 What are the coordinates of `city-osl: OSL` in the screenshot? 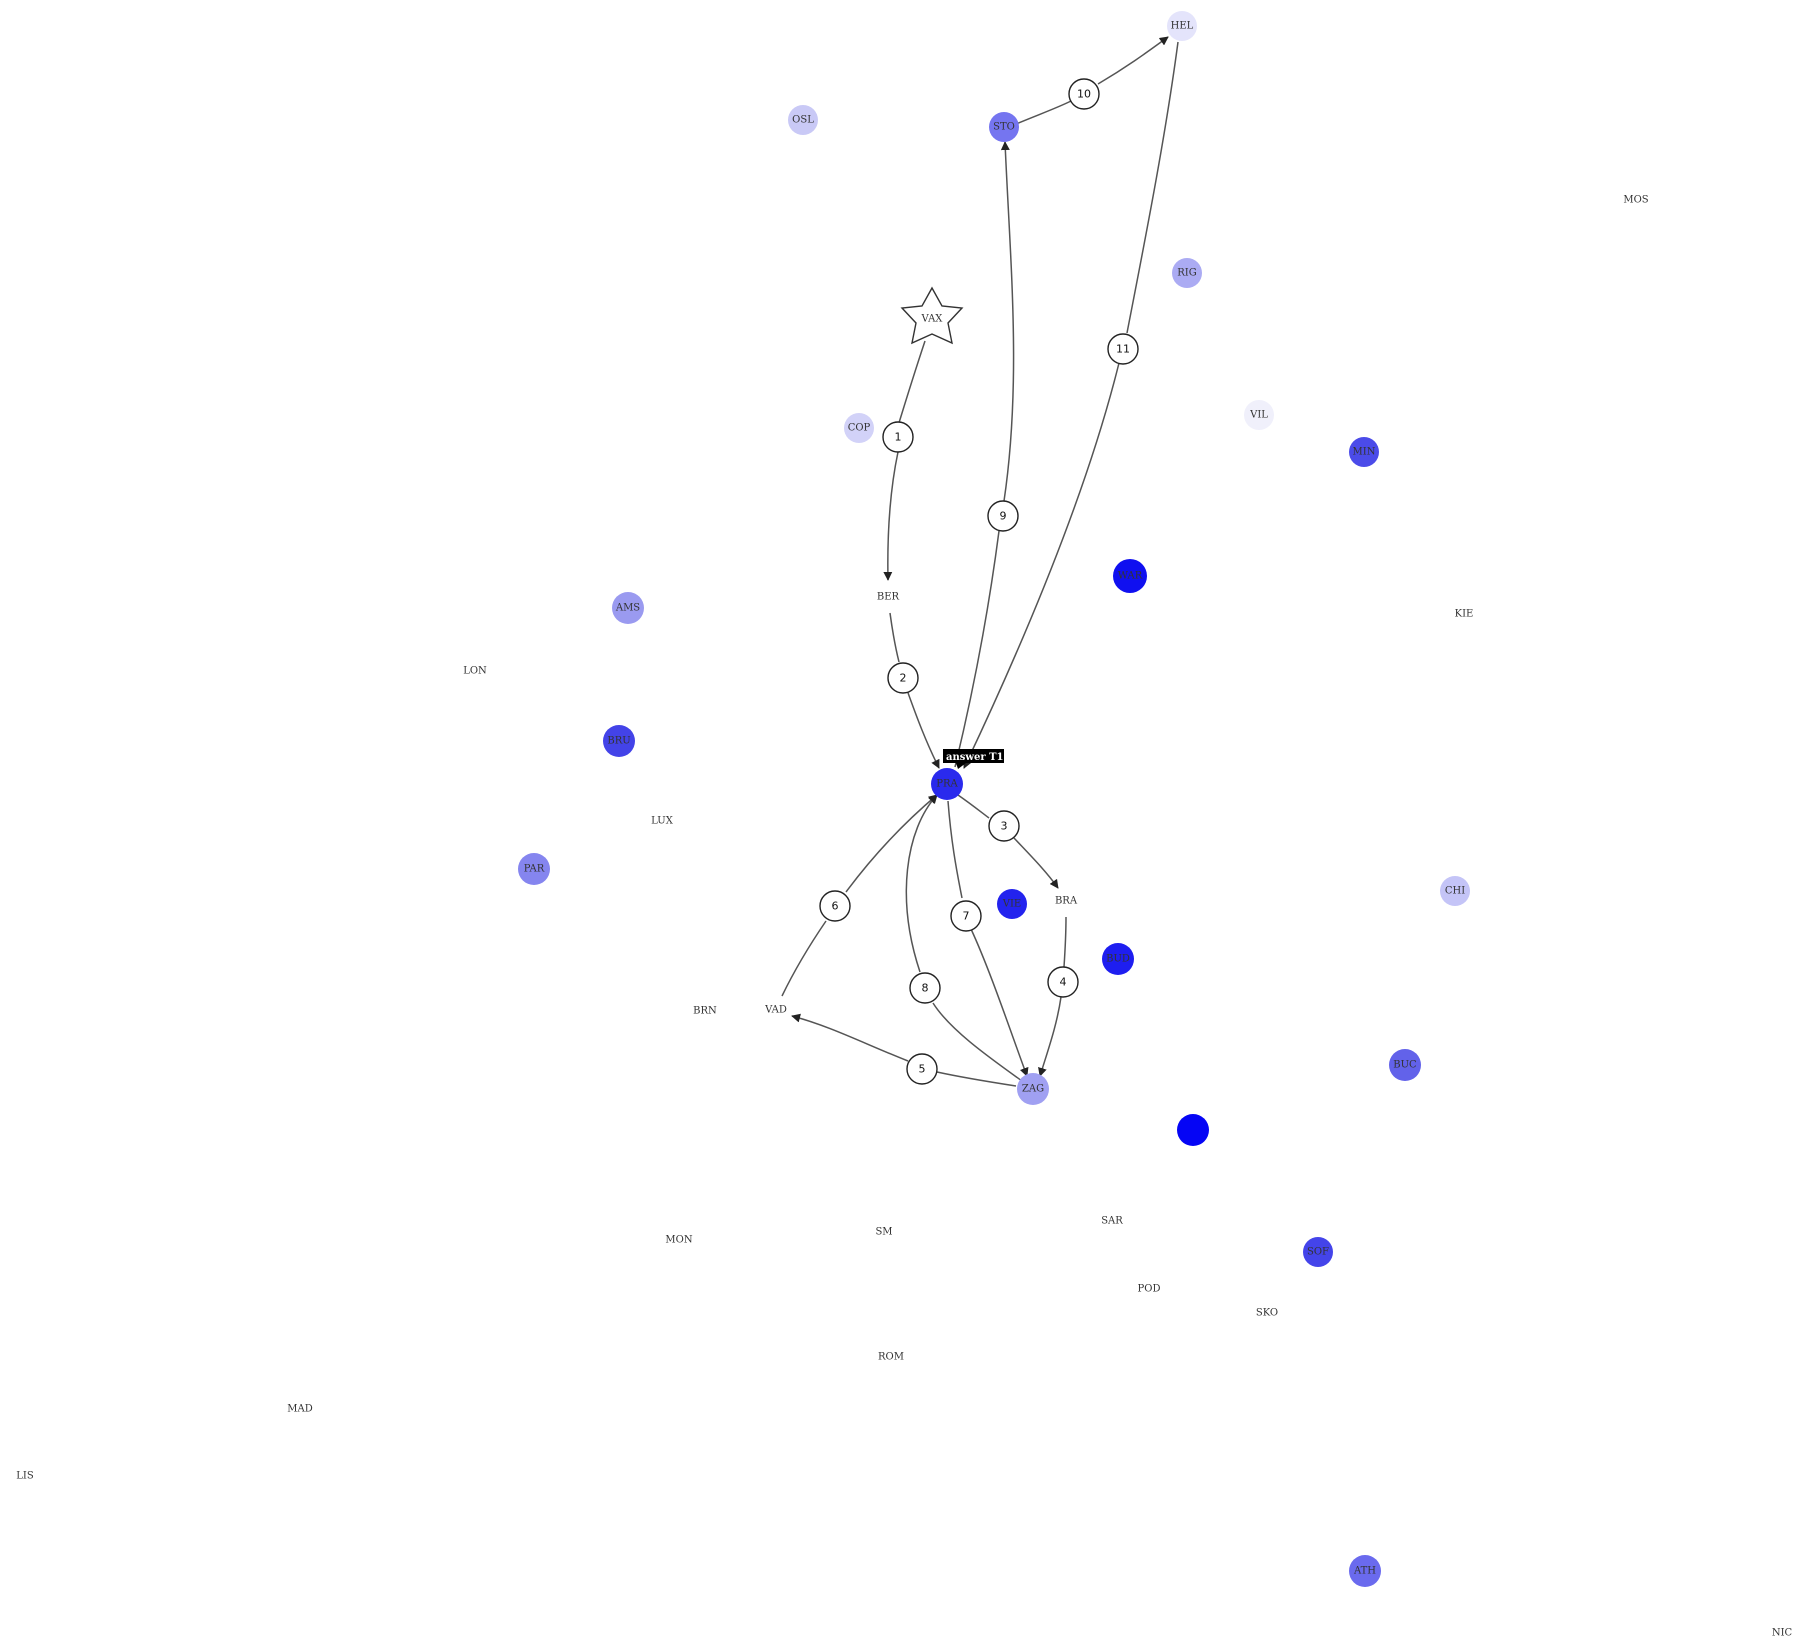 It's located at (803, 120).